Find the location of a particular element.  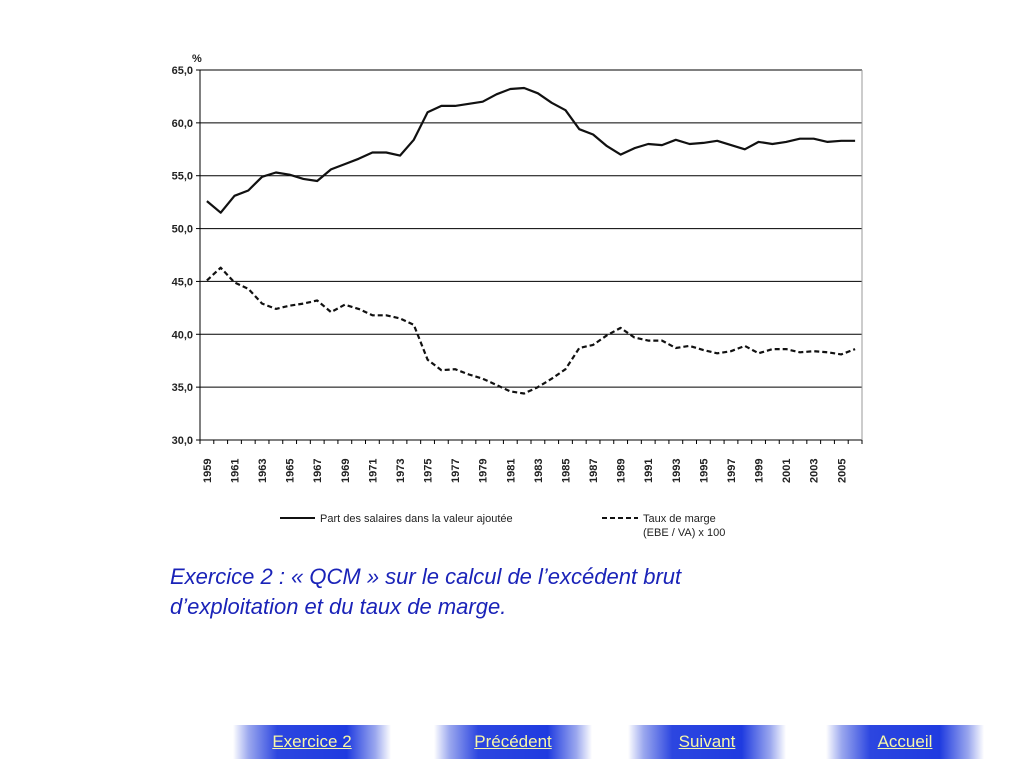

y-tick-label: 40,0 is located at coordinates (182, 335).